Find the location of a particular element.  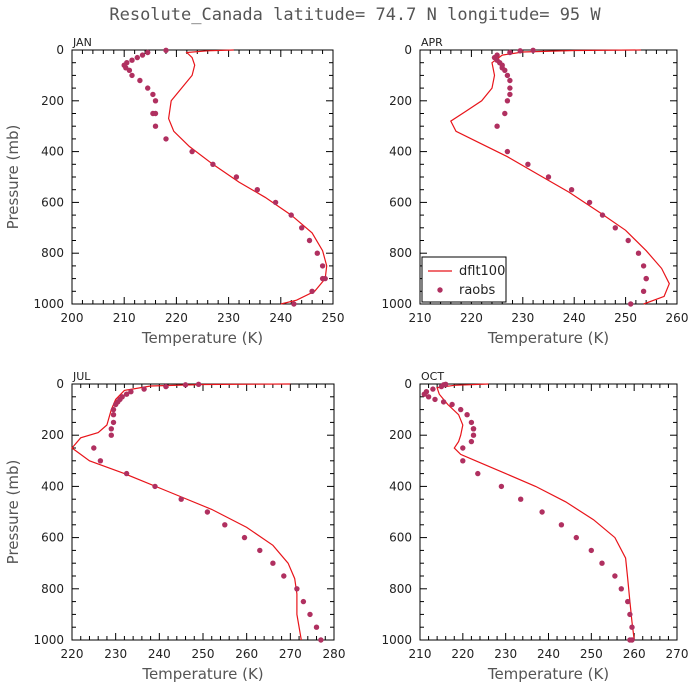

model-line-oct is located at coordinates (535, 512).